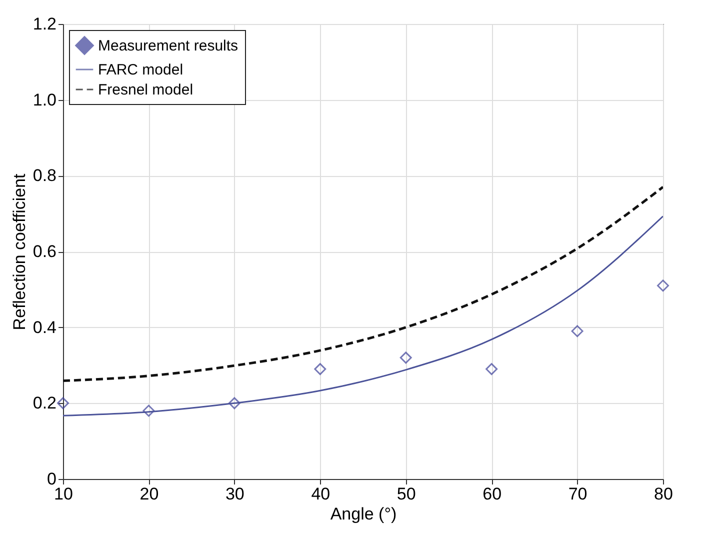 Image resolution: width=716 pixels, height=548 pixels. What do you see at coordinates (492, 494) in the screenshot?
I see `x-tick-label: 60` at bounding box center [492, 494].